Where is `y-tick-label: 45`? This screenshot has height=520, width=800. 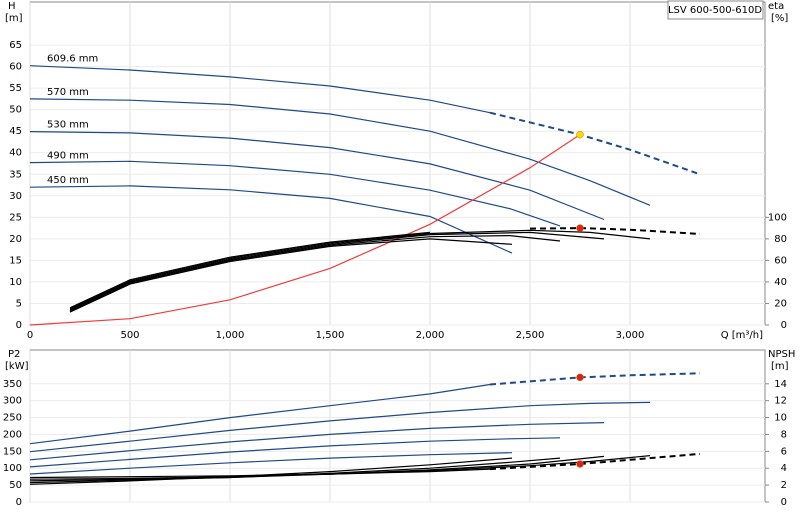 y-tick-label: 45 is located at coordinates (15, 131).